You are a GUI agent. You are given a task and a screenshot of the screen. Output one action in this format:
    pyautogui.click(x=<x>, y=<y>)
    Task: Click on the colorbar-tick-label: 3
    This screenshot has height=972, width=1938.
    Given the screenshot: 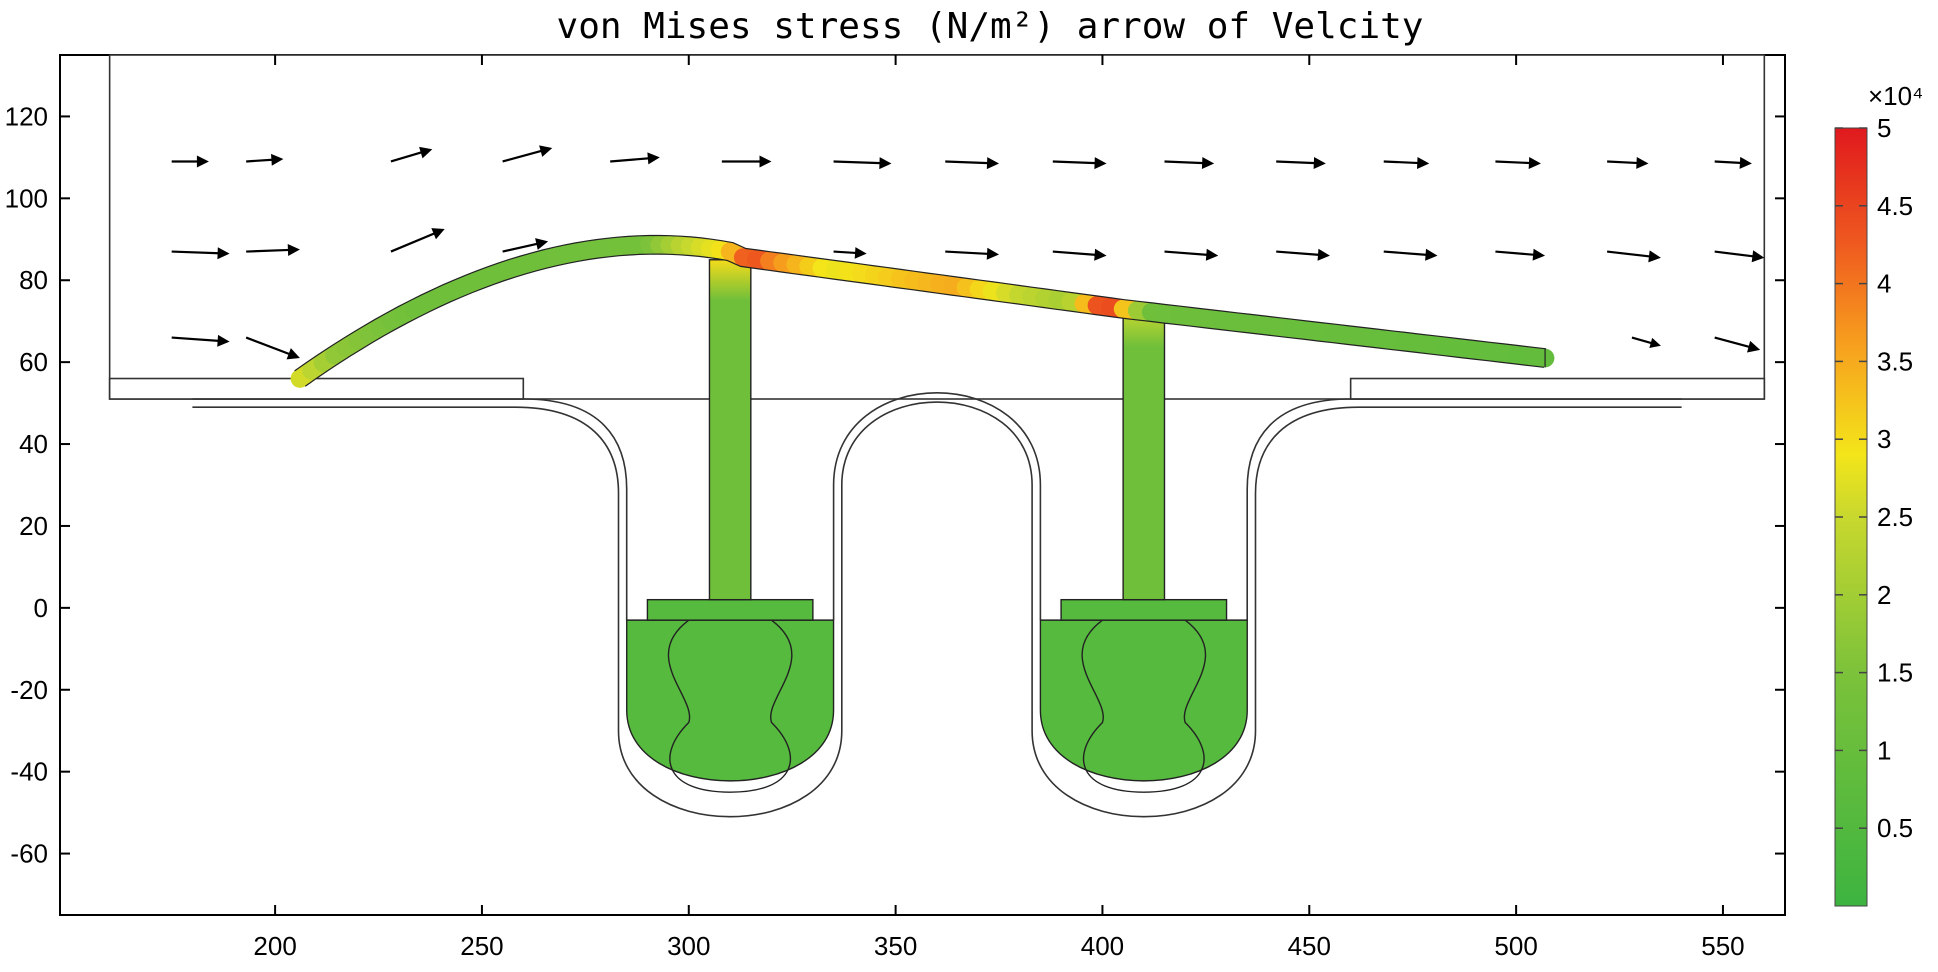 What is the action you would take?
    pyautogui.click(x=1884, y=439)
    